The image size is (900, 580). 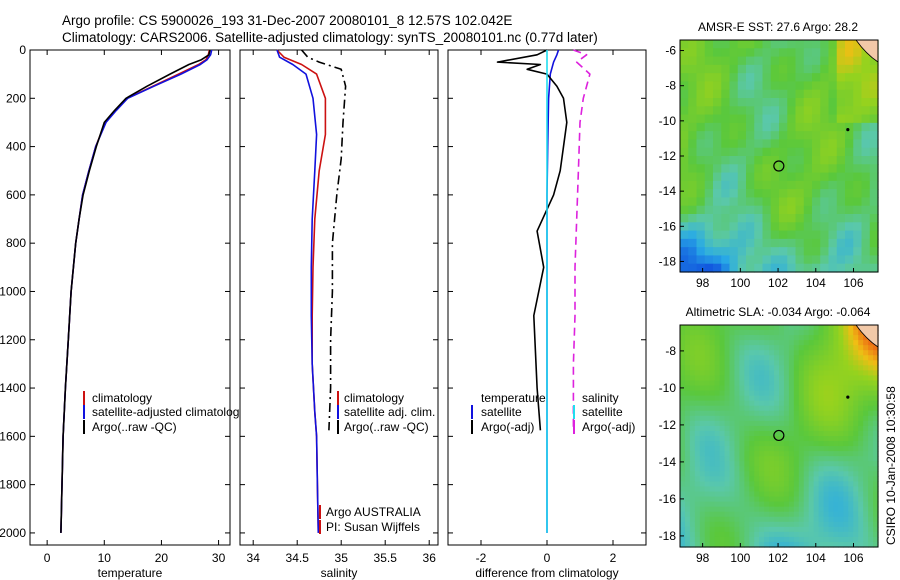 I want to click on y-tick-label: 600, so click(x=16, y=195).